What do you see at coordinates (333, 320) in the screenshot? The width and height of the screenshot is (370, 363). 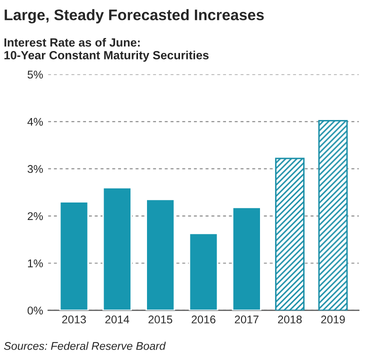 I see `x-tick-label: 2019` at bounding box center [333, 320].